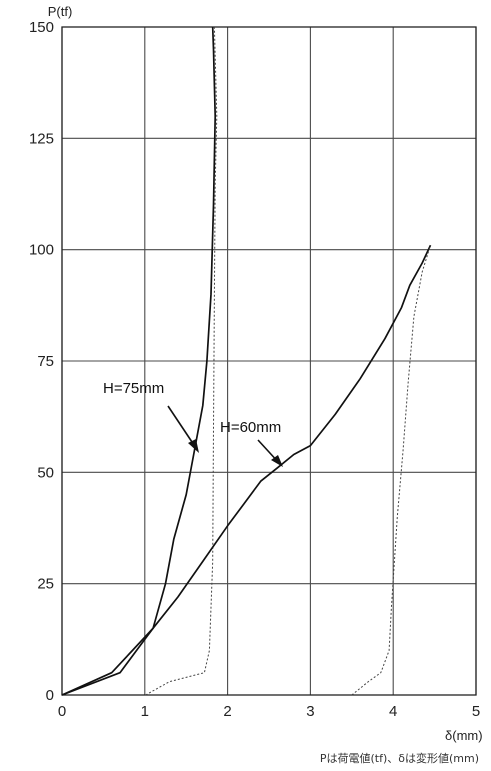 Image resolution: width=491 pixels, height=771 pixels. What do you see at coordinates (277, 461) in the screenshot?
I see `arrow-h60-head` at bounding box center [277, 461].